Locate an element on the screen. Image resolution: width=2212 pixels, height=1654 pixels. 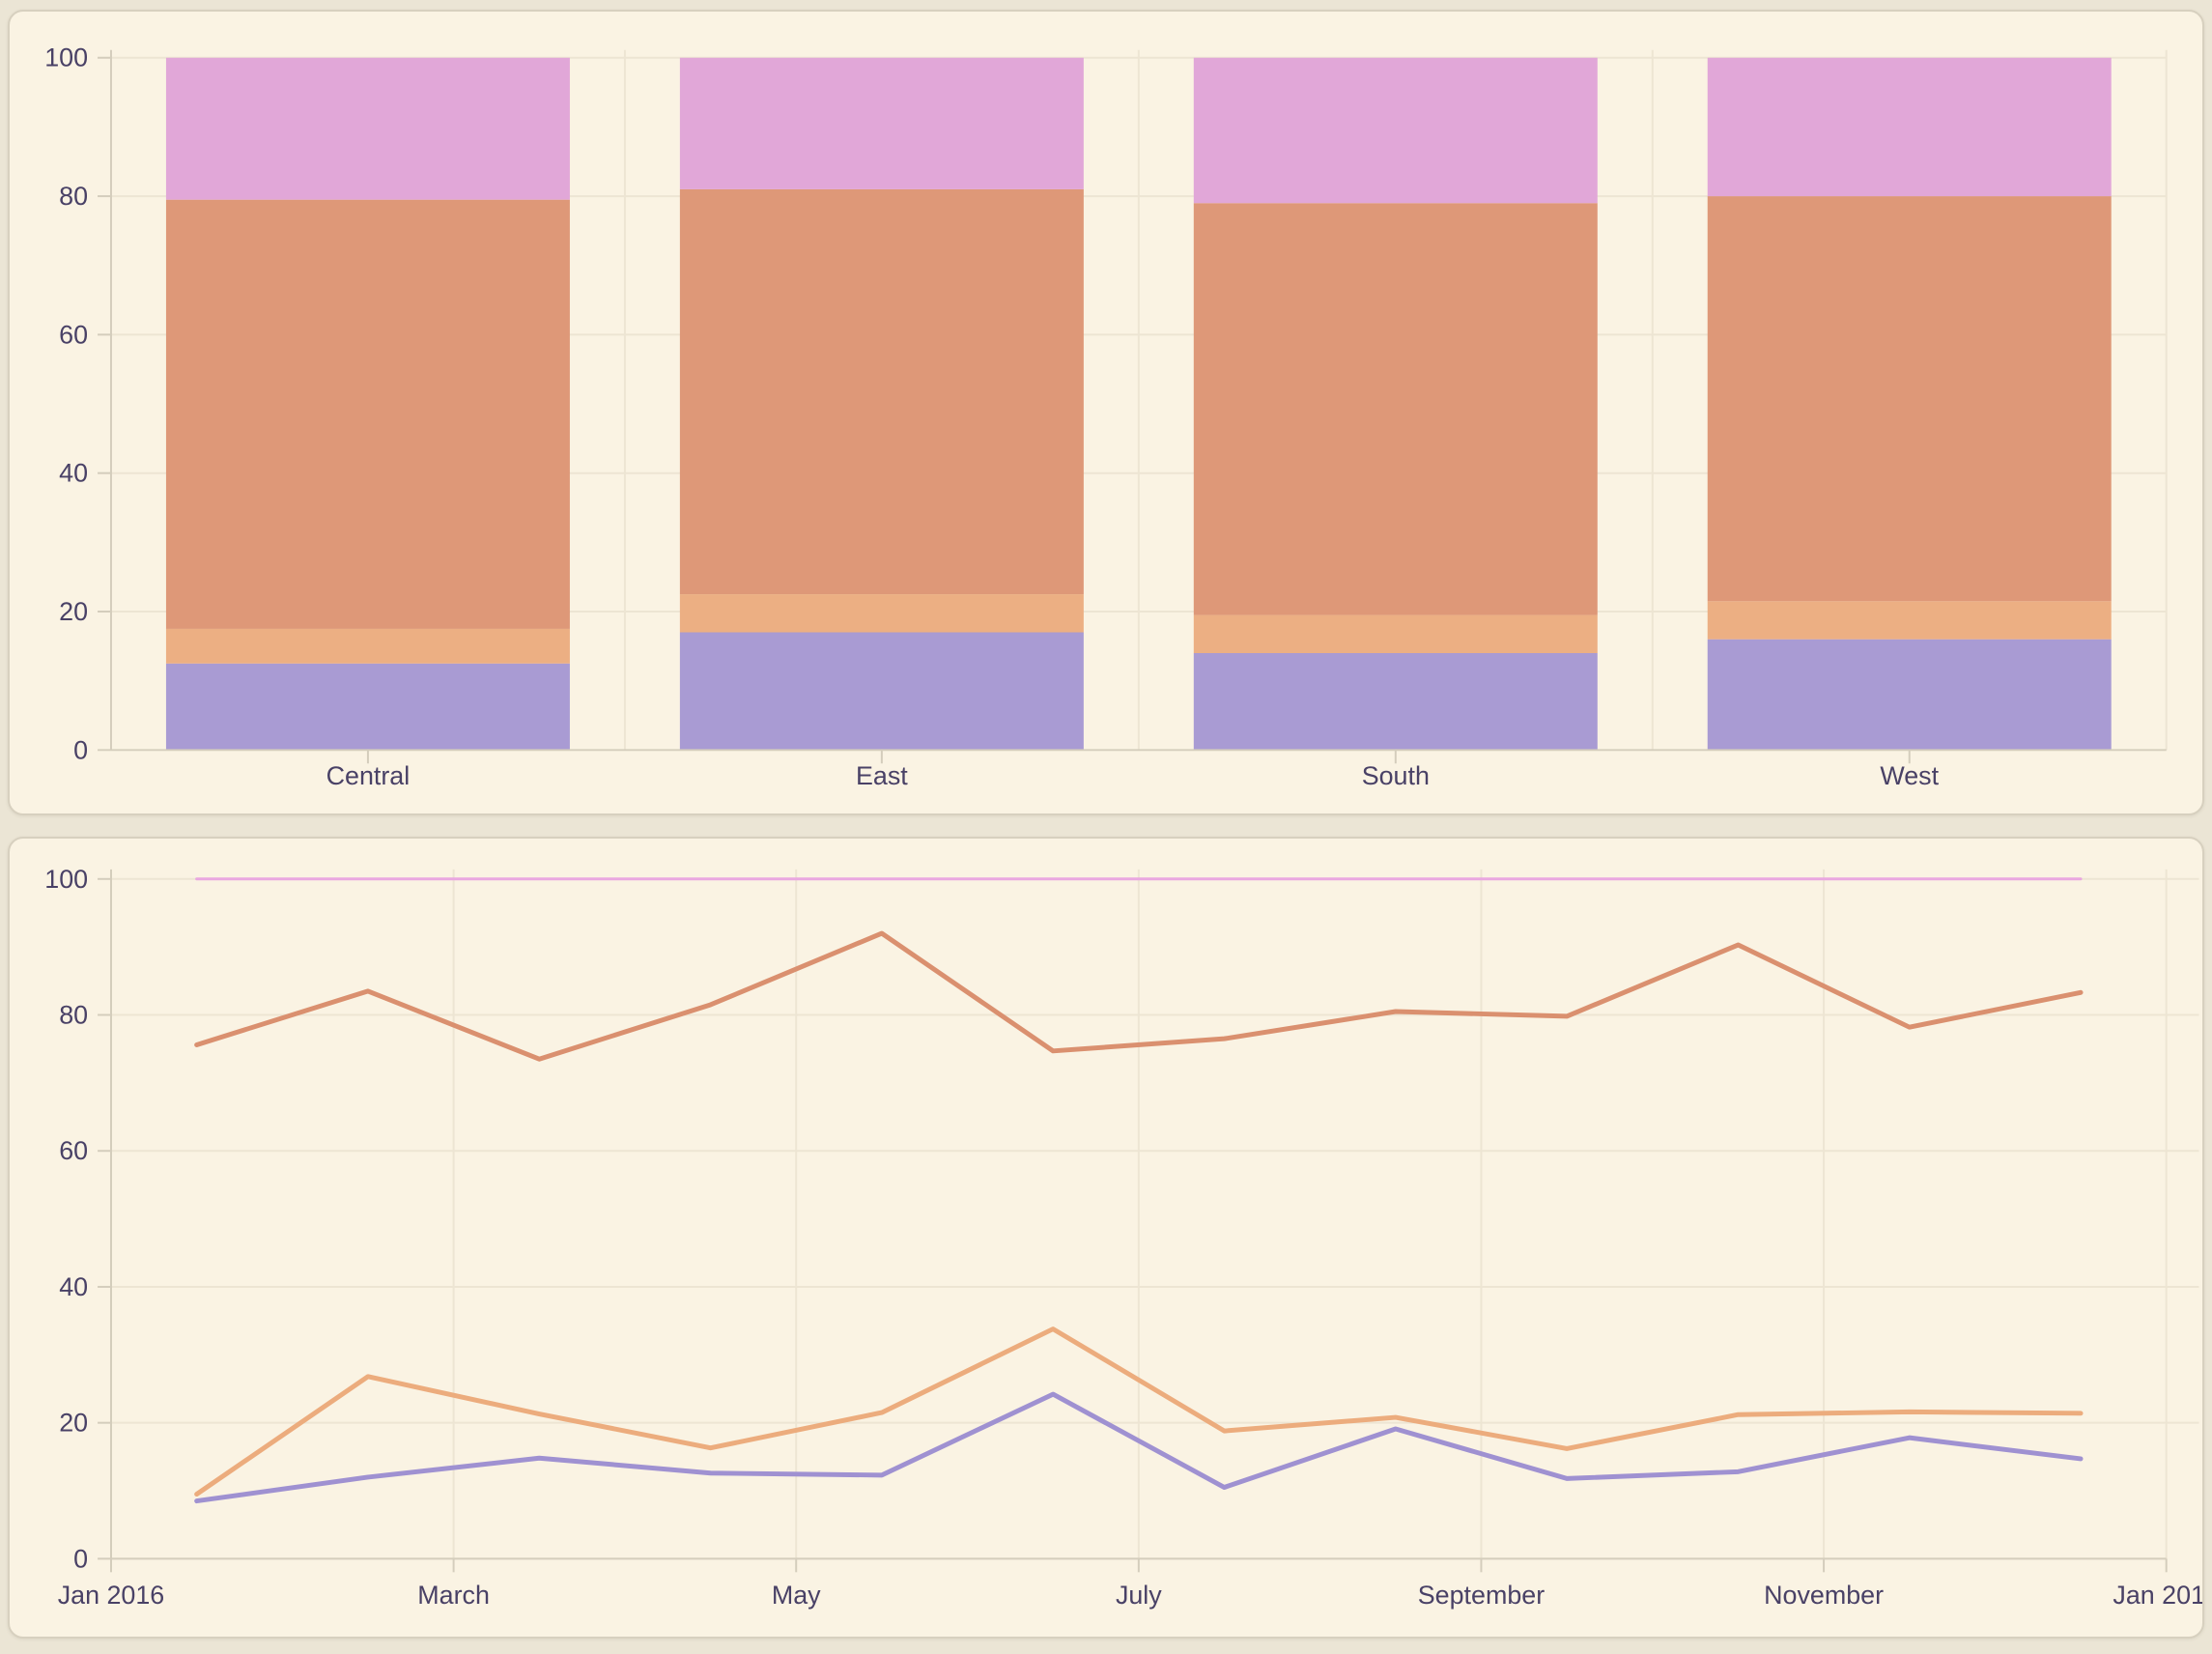
bar-segment-purple-central is located at coordinates (367, 707).